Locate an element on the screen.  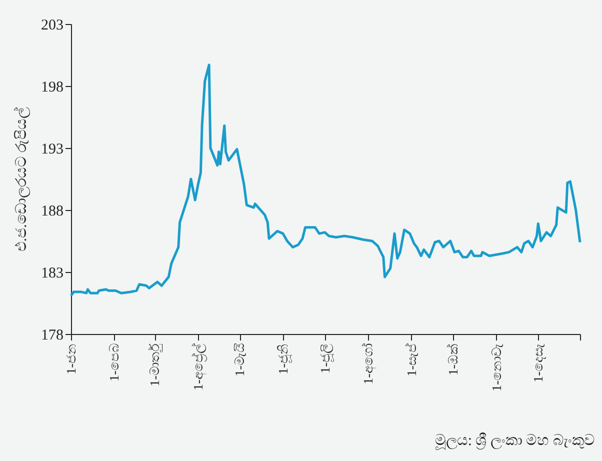
x-tick-label: 1-ජන is located at coordinates (71, 359).